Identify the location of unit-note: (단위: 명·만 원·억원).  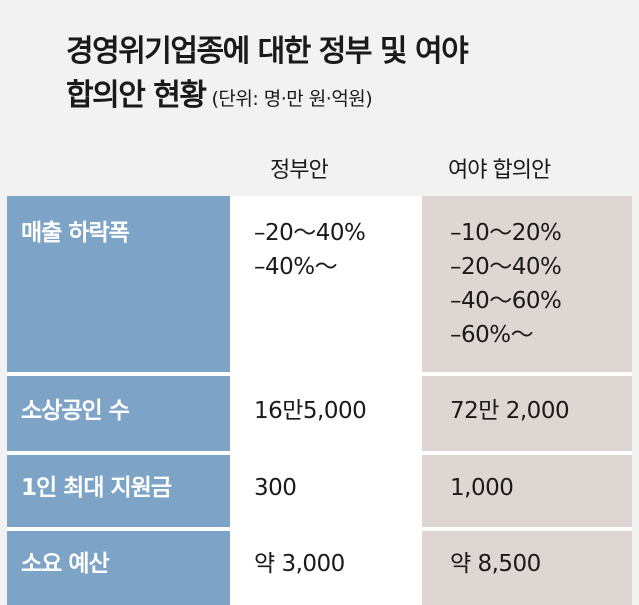
(292, 99).